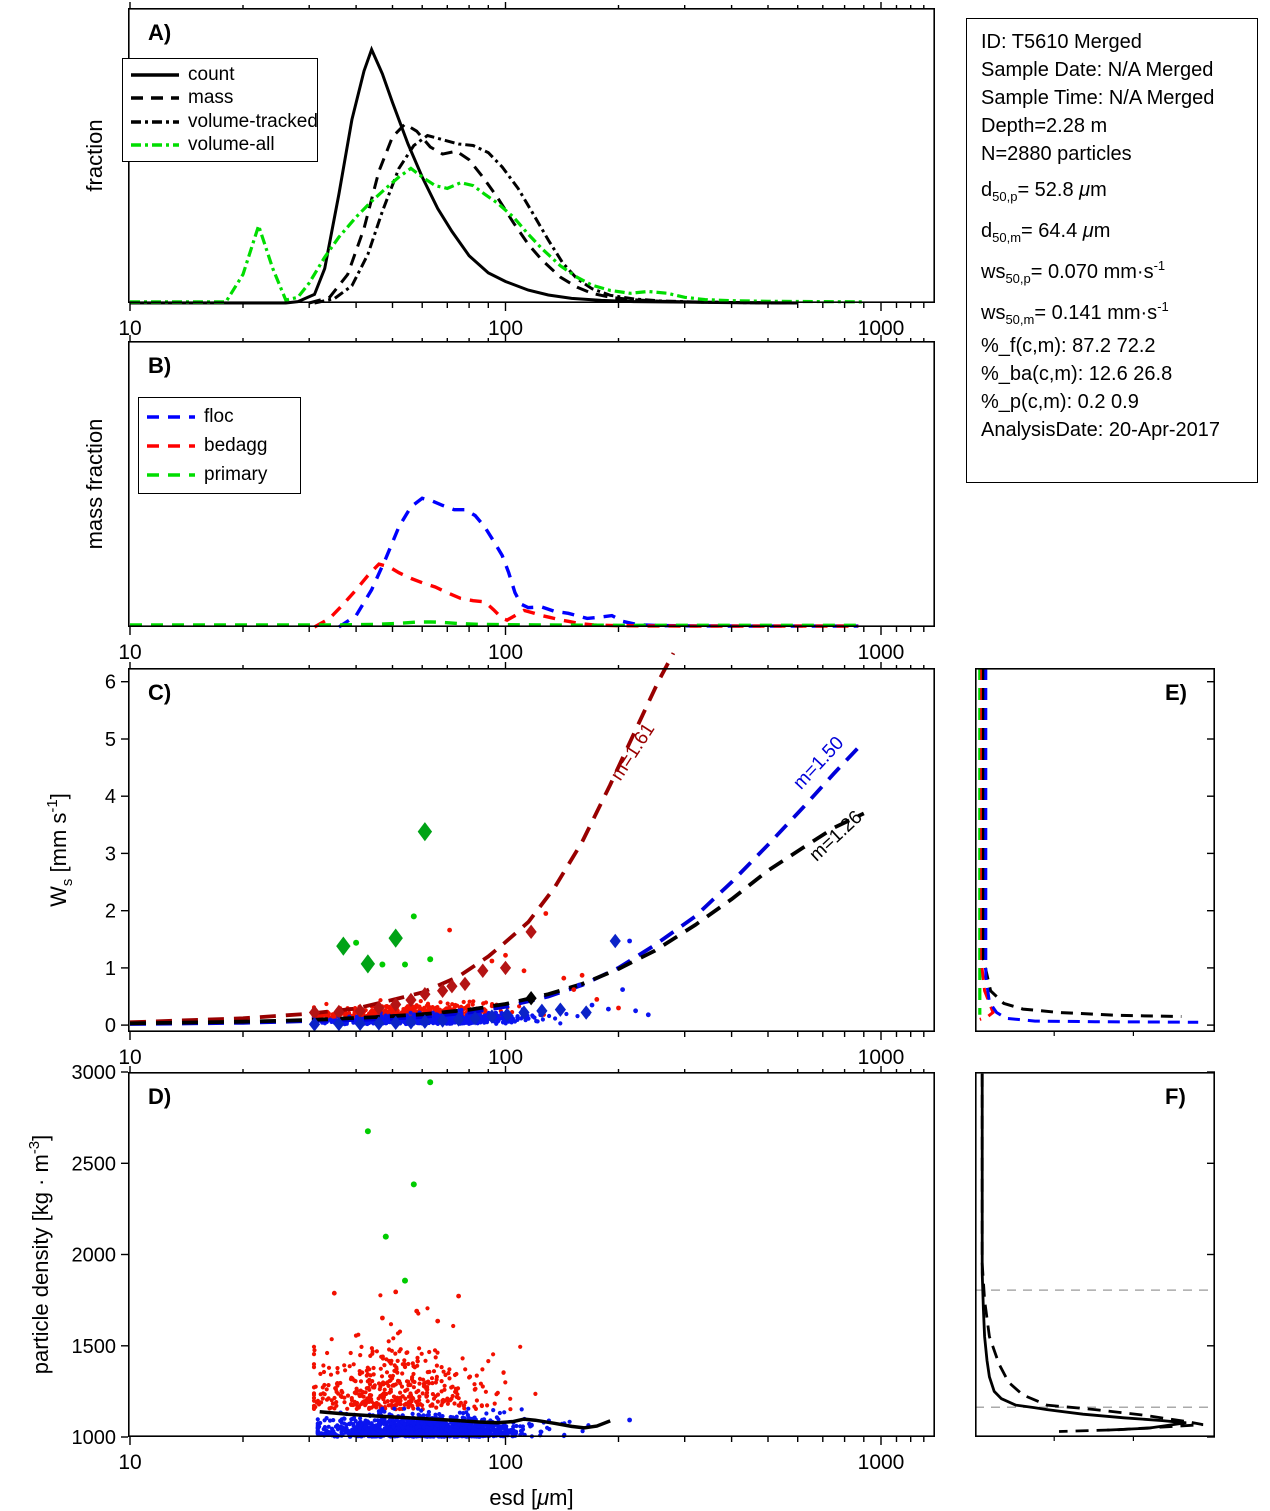 The height and width of the screenshot is (1511, 1270). Describe the element at coordinates (1175, 1096) in the screenshot. I see `svg-text: F)` at that location.